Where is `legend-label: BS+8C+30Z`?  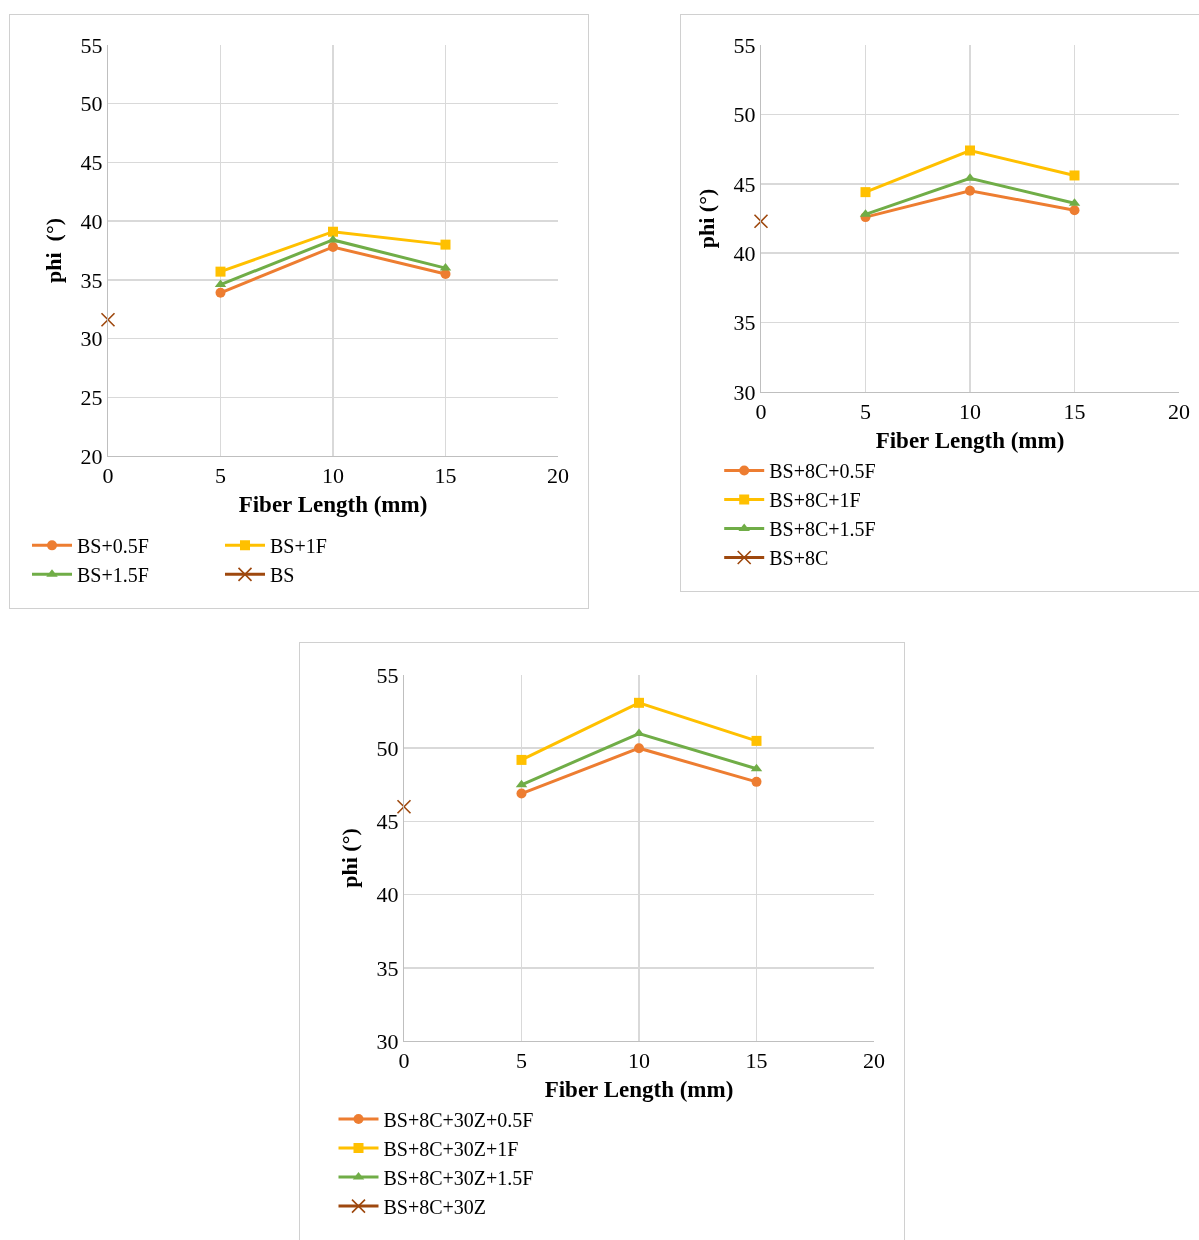 legend-label: BS+8C+30Z is located at coordinates (435, 1206).